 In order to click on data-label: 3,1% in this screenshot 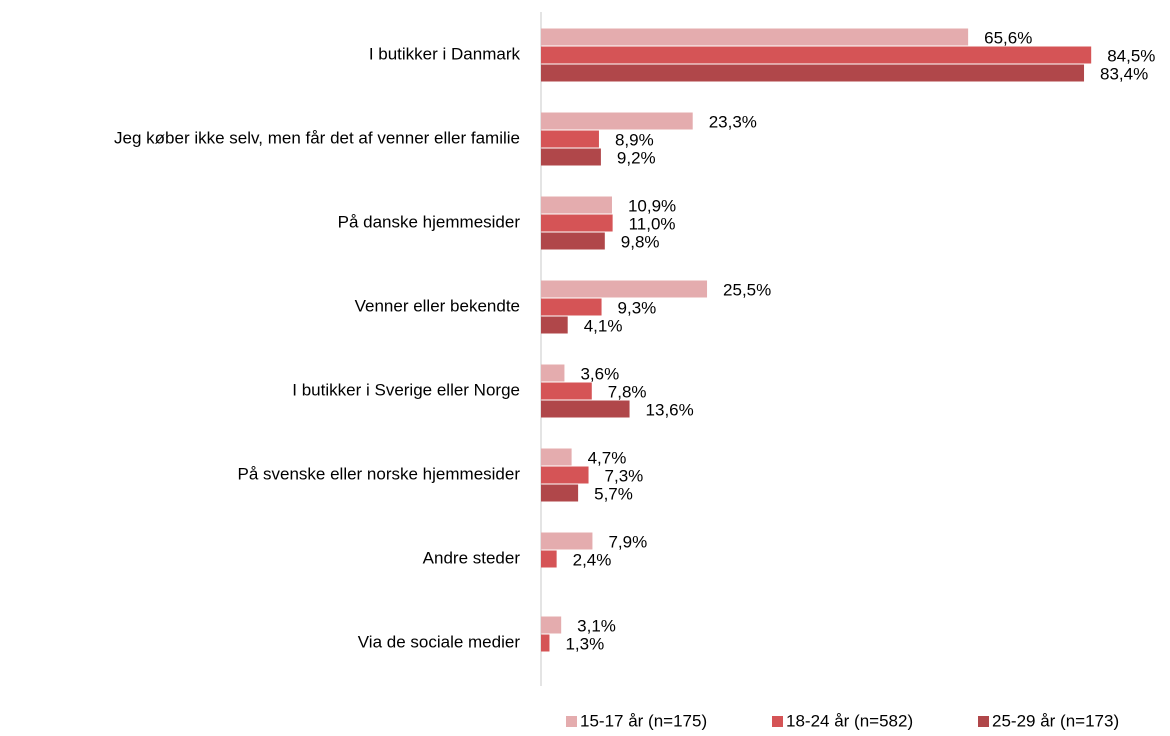, I will do `click(596, 625)`.